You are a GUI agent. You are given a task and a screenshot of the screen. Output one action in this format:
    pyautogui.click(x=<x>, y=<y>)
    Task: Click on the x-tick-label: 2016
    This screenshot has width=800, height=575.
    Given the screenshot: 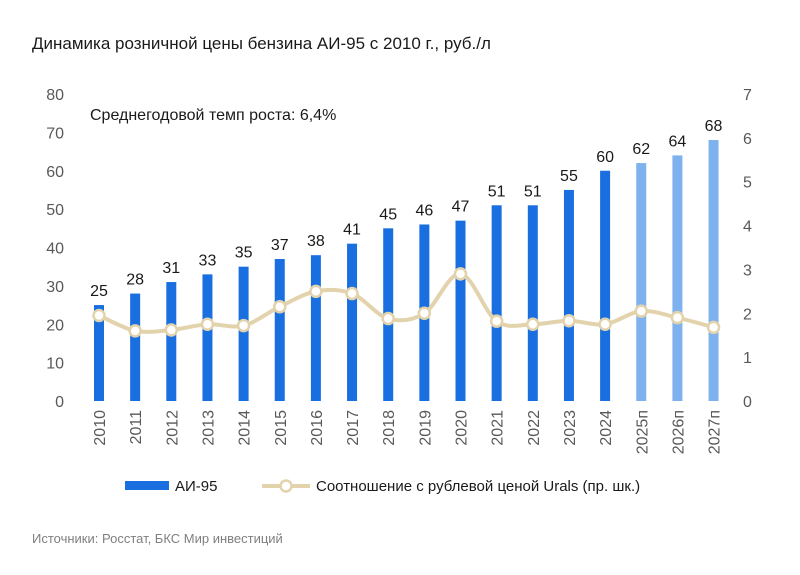 What is the action you would take?
    pyautogui.click(x=317, y=428)
    